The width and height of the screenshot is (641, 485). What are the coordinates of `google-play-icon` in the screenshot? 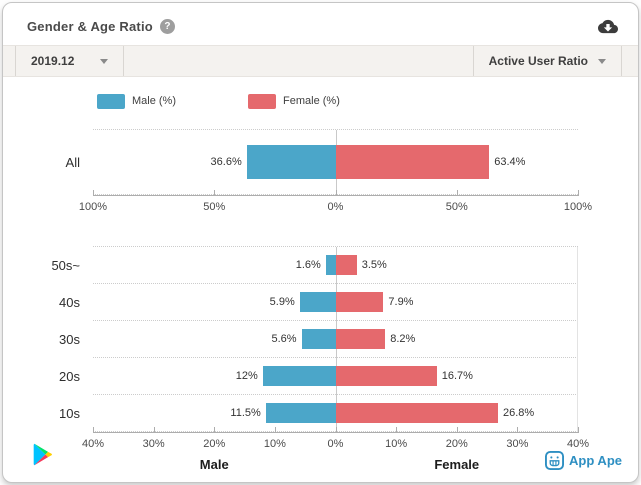 It's located at (42, 457).